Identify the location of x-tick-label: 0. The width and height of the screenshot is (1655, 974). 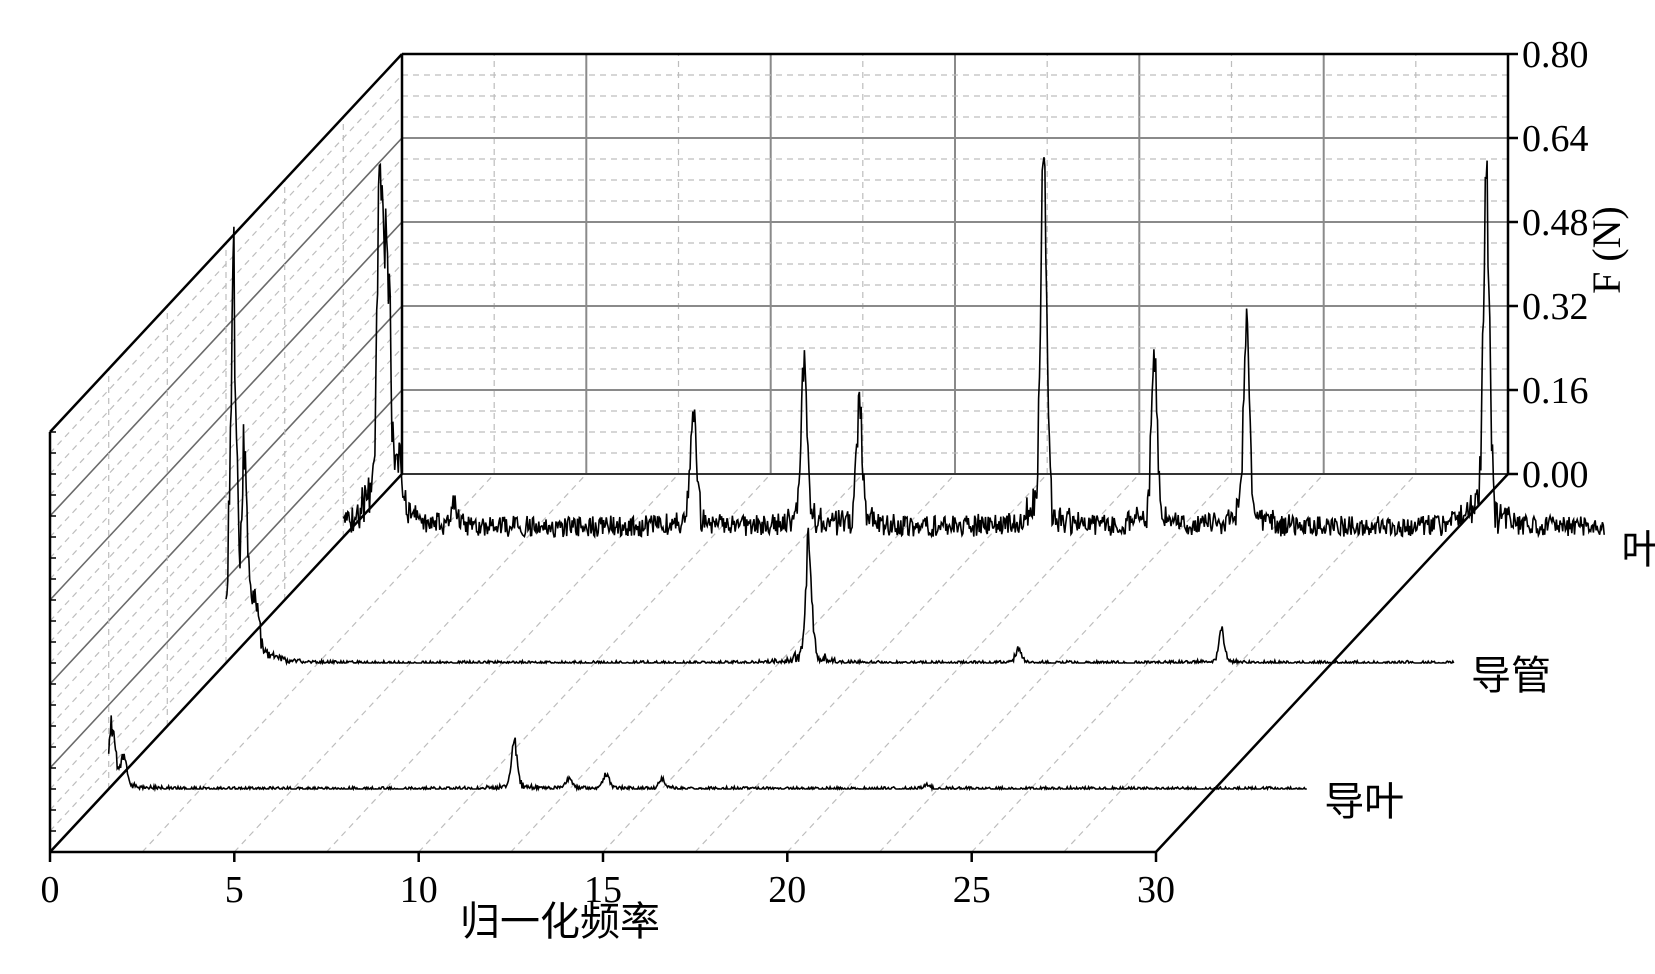
(50, 890).